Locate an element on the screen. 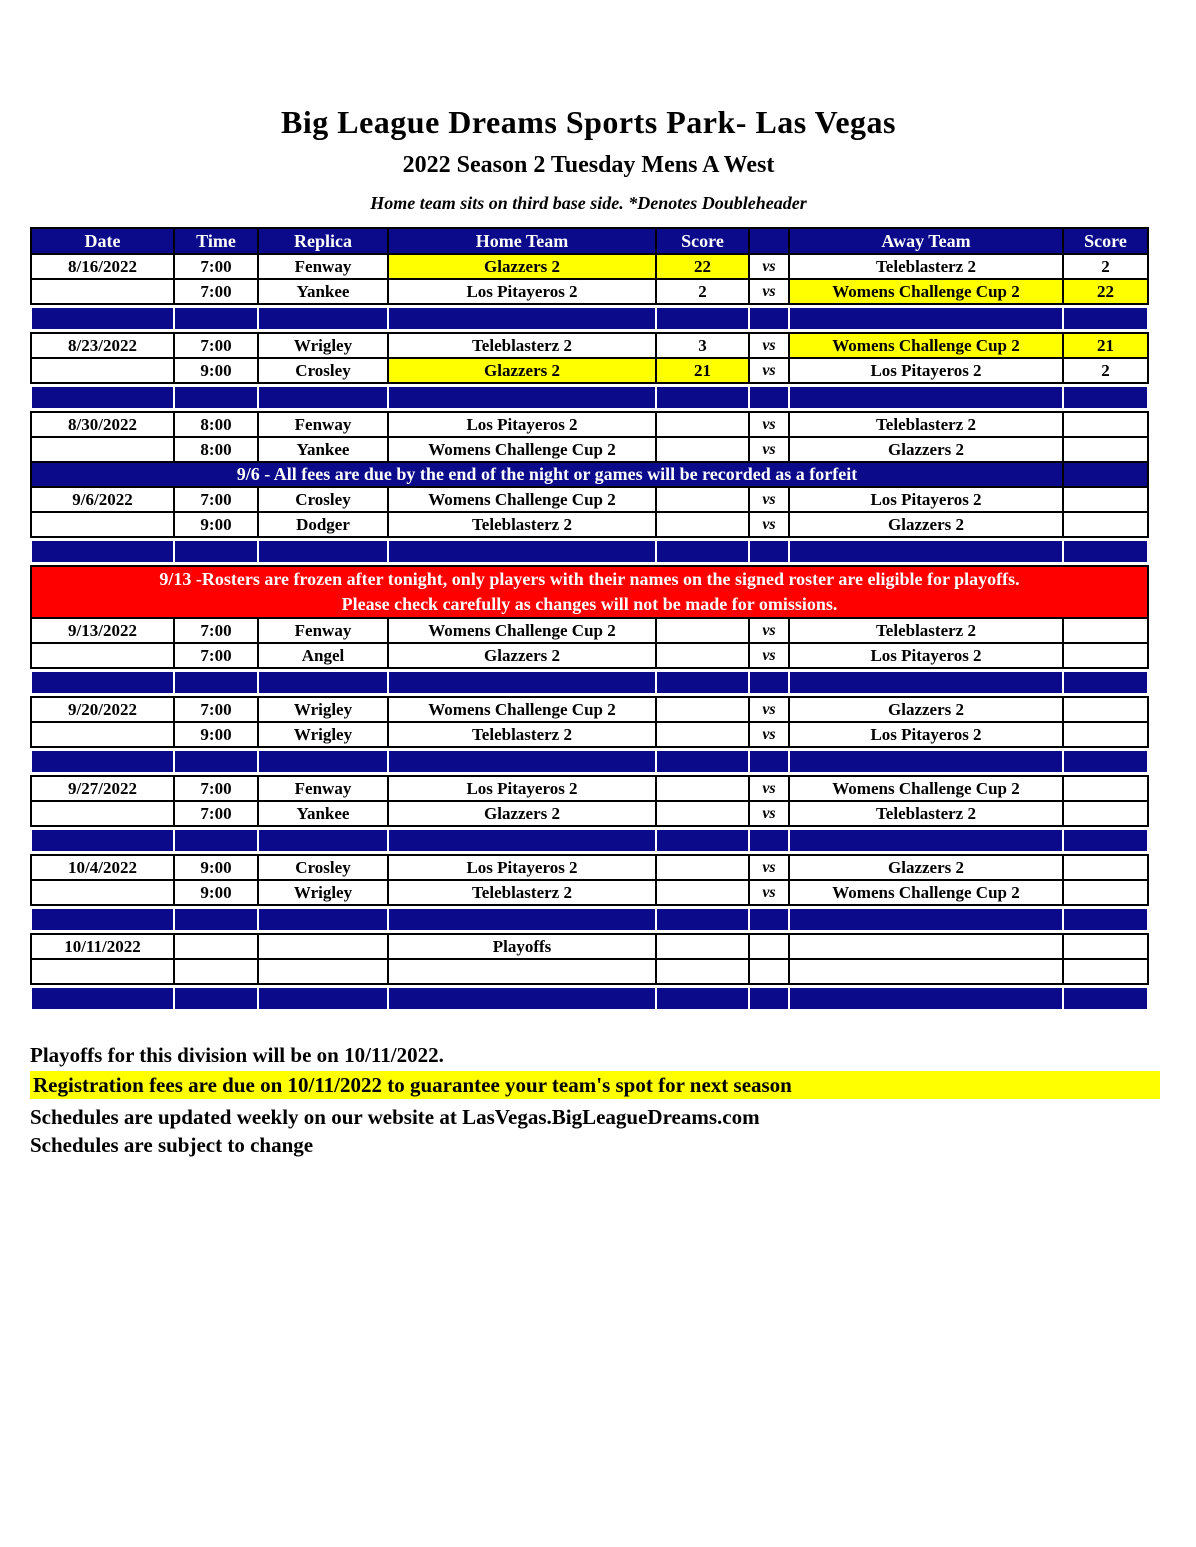 The height and width of the screenshot is (1547, 1196). page-subtitle: 2022 Season 2 Tuesday Mens A West is located at coordinates (588, 165).